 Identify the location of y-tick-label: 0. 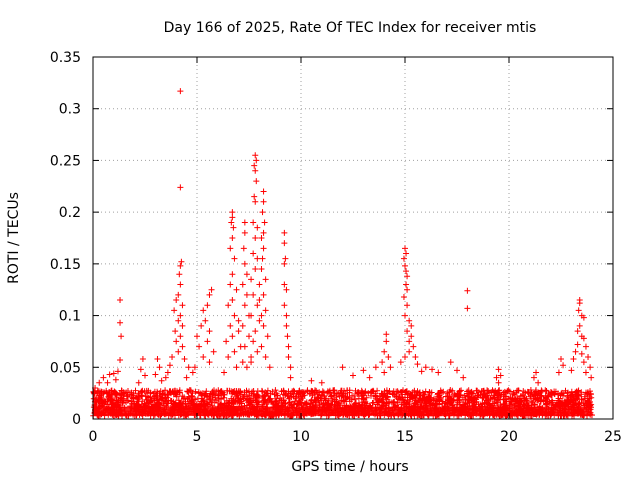
(76, 420).